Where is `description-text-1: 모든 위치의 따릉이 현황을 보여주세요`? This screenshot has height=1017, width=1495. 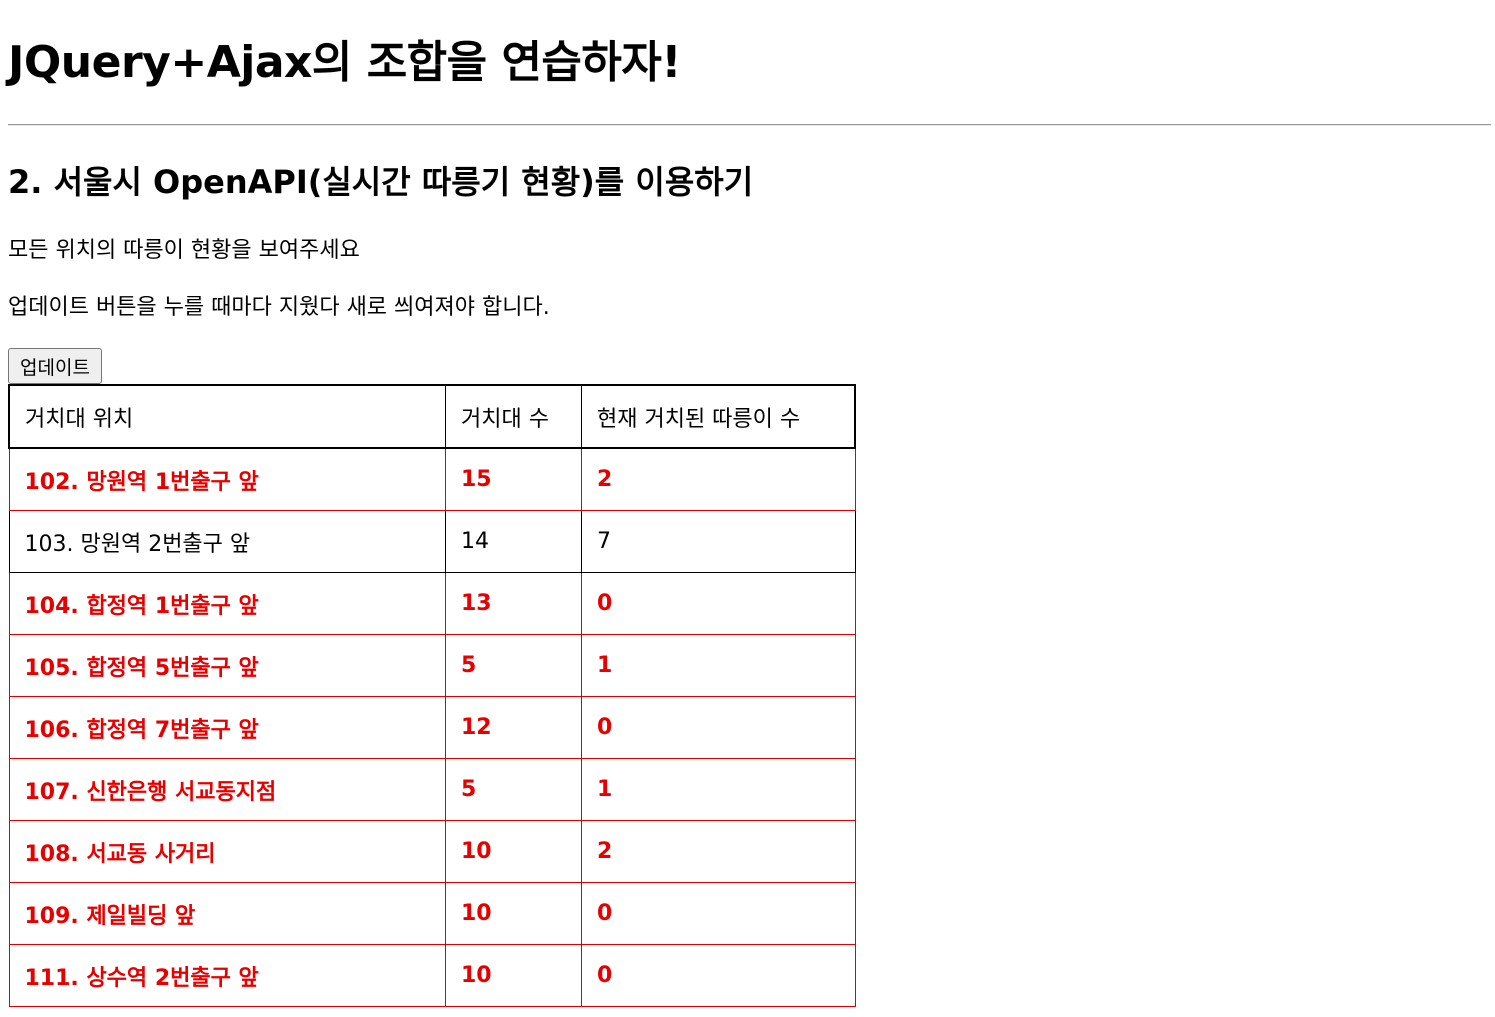 description-text-1: 모든 위치의 따릉이 현황을 보여주세요 is located at coordinates (184, 250).